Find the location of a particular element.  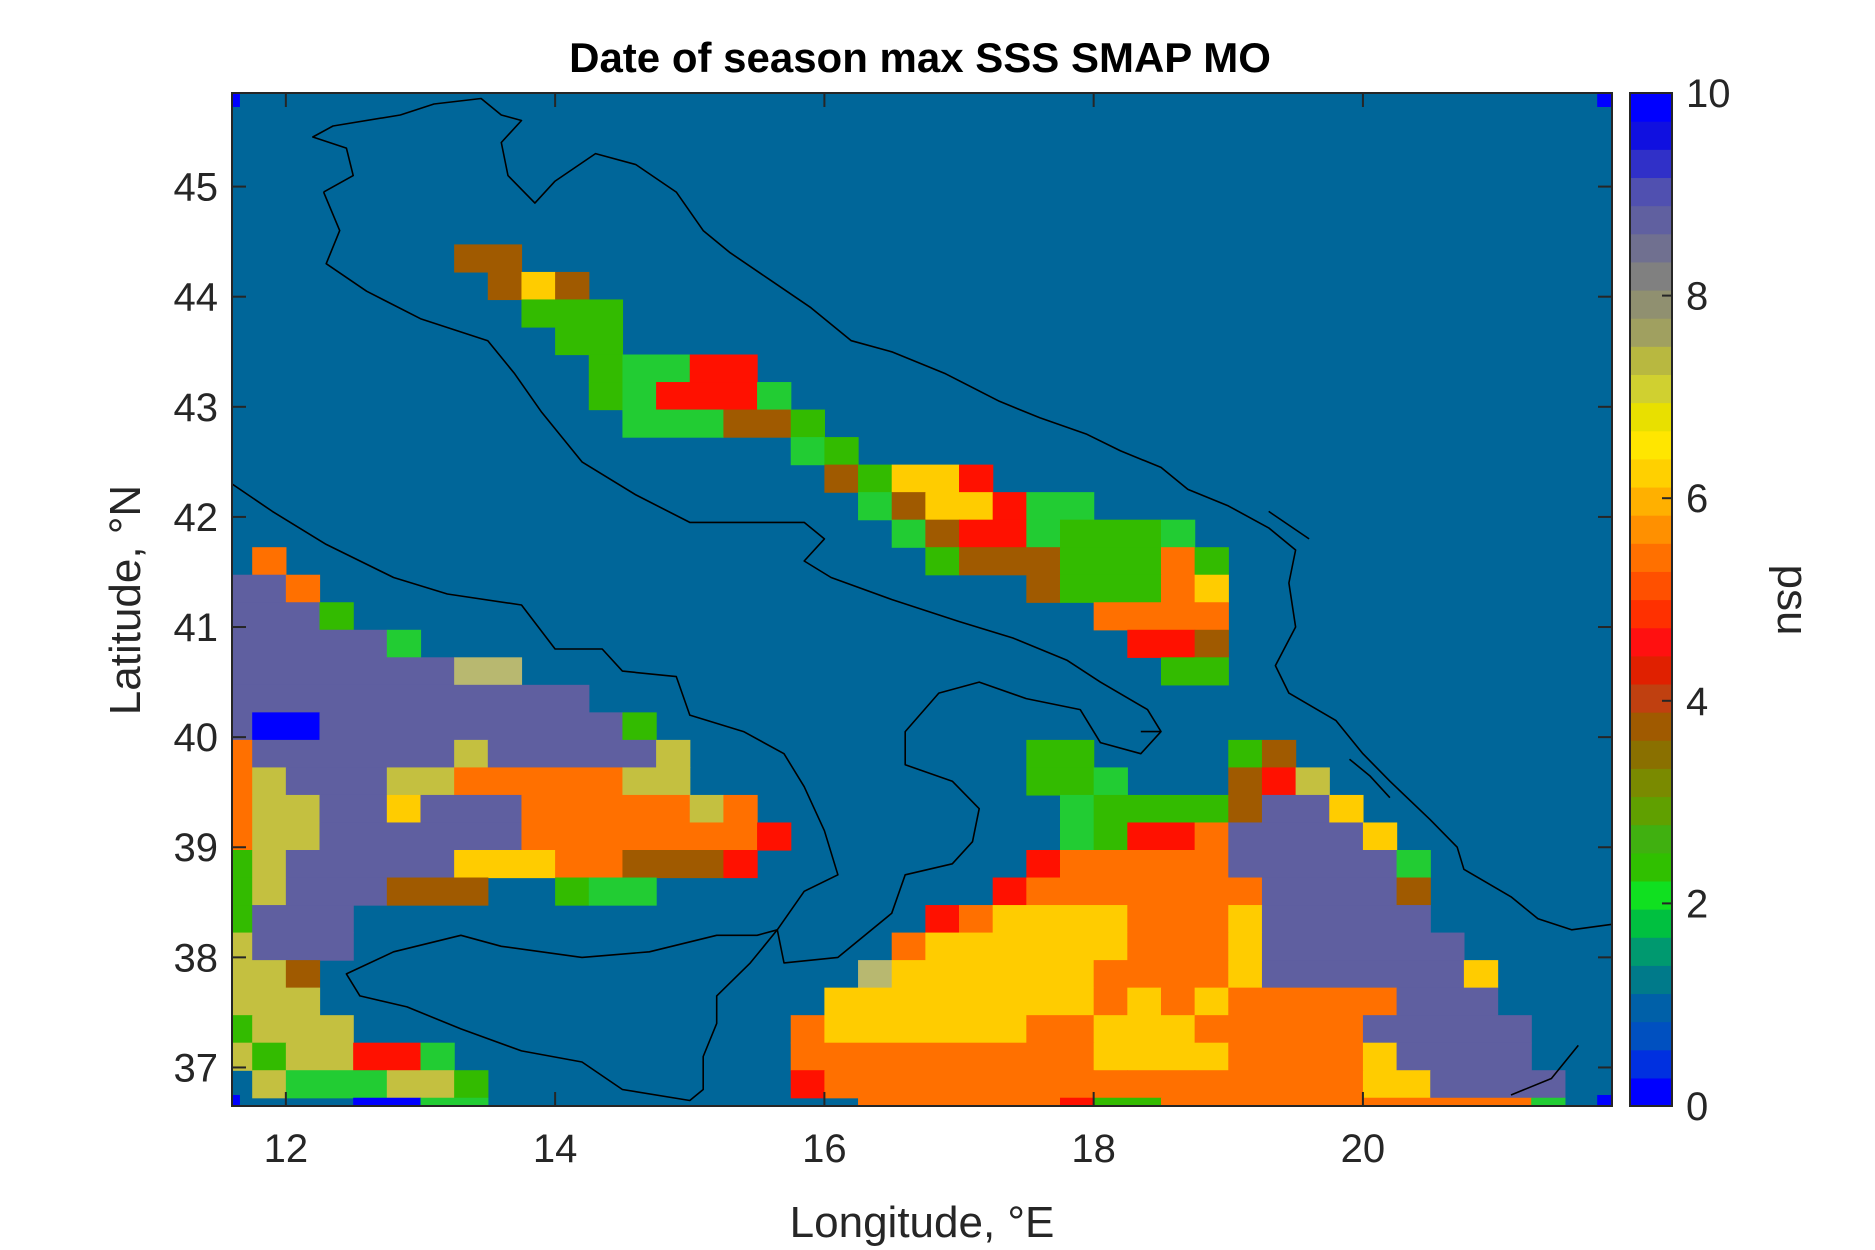

y-tick-label: 39 is located at coordinates (196, 848).